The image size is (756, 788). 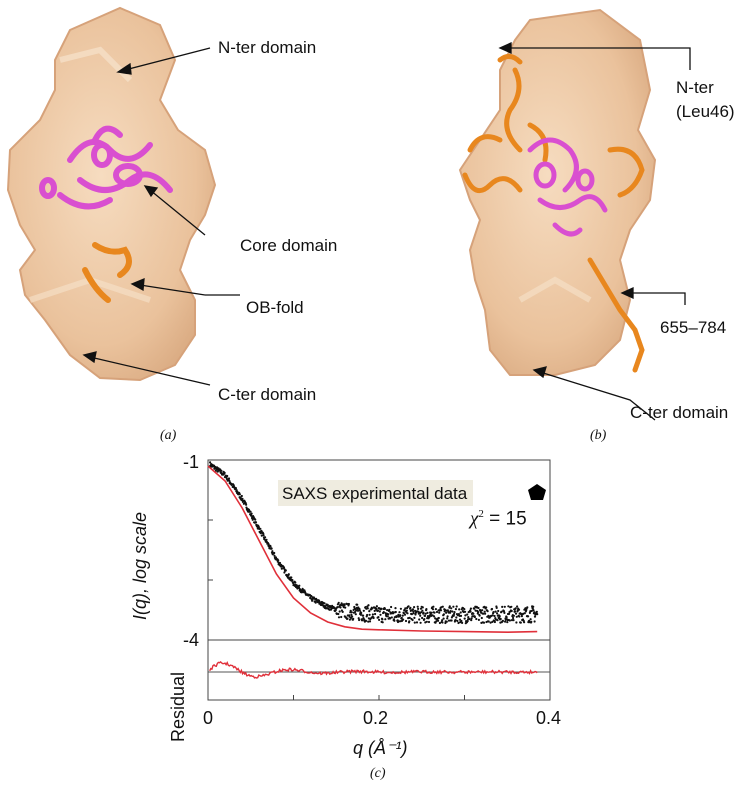 What do you see at coordinates (567, 187) in the screenshot?
I see `magenta-ribbons-b` at bounding box center [567, 187].